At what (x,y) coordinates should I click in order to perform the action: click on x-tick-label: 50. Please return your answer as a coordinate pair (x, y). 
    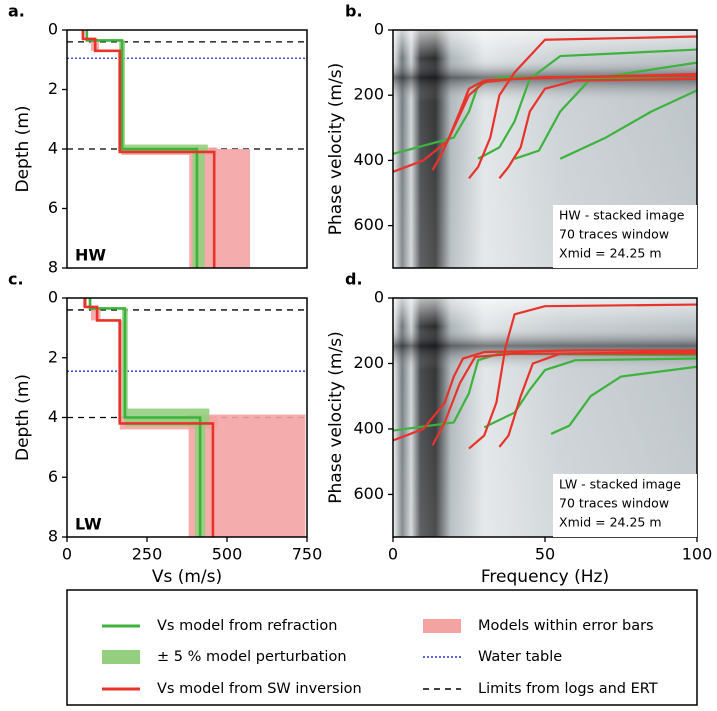
    Looking at the image, I should click on (545, 554).